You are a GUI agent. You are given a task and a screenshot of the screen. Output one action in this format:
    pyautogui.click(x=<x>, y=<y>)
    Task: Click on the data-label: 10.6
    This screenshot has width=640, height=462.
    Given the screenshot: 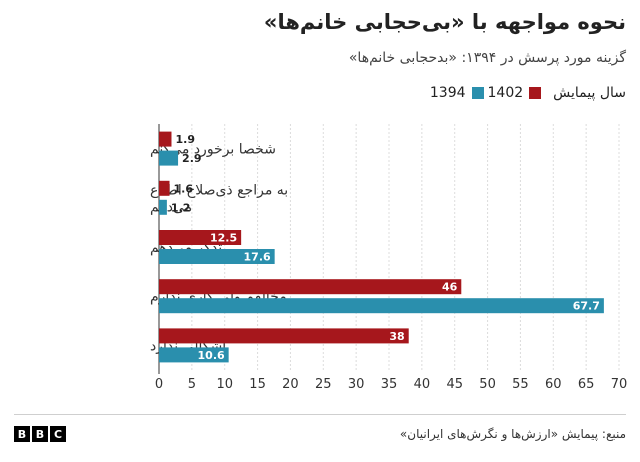 What is the action you would take?
    pyautogui.click(x=211, y=355)
    